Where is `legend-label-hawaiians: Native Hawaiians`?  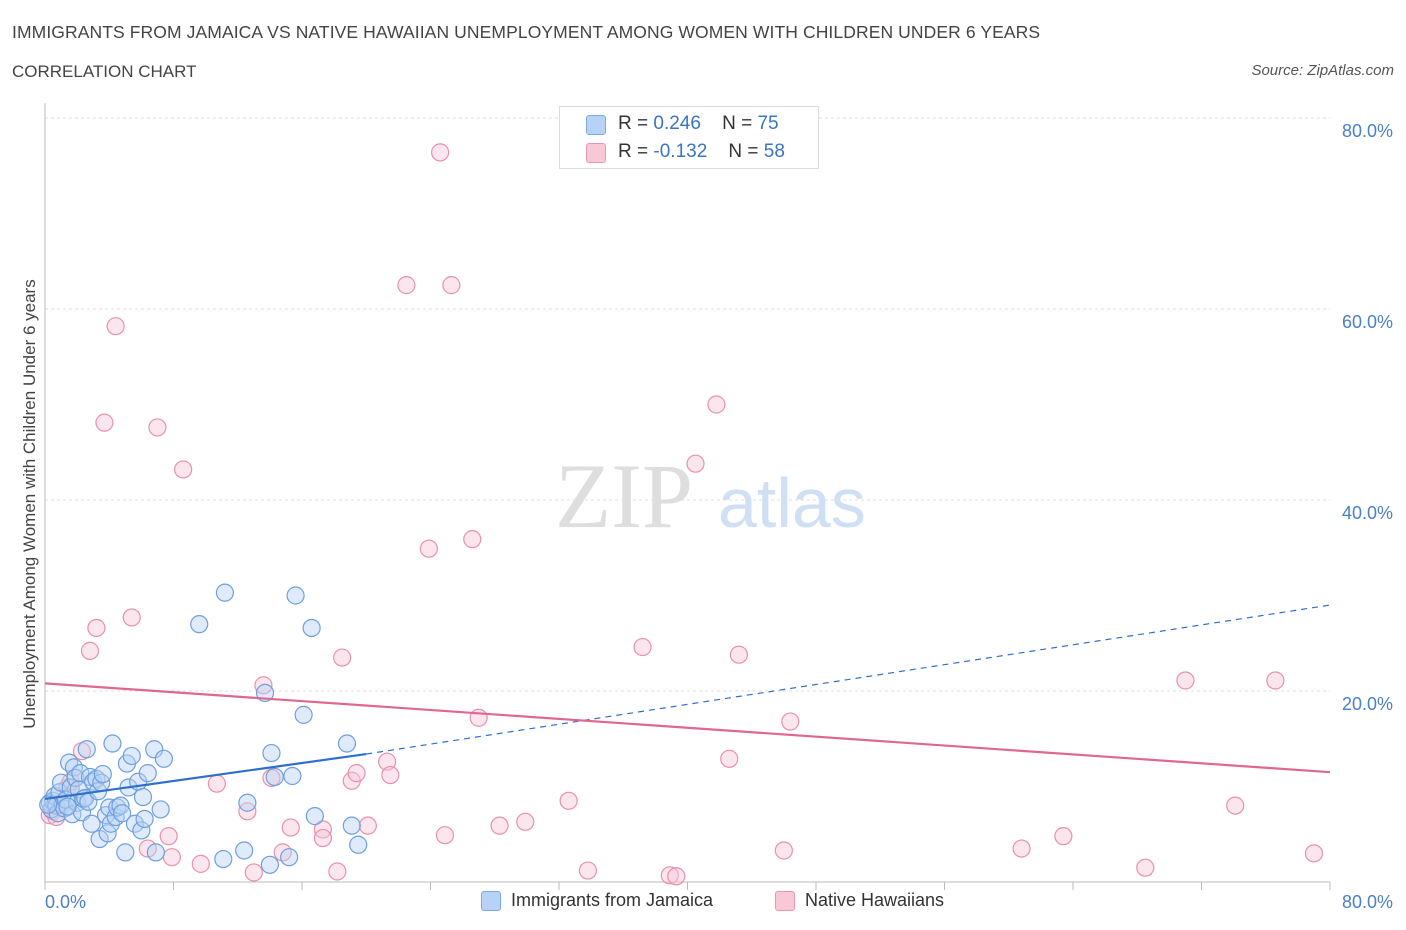
legend-label-hawaiians: Native Hawaiians is located at coordinates (875, 900).